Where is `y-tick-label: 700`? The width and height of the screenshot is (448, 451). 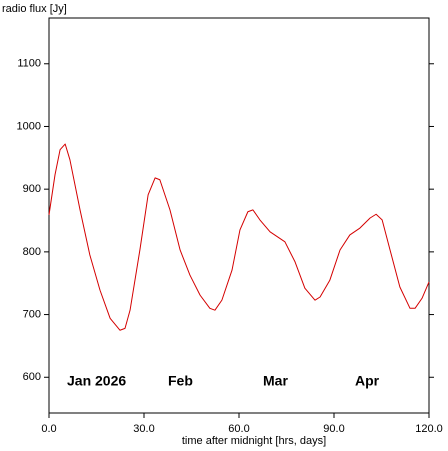 y-tick-label: 700 is located at coordinates (32, 314).